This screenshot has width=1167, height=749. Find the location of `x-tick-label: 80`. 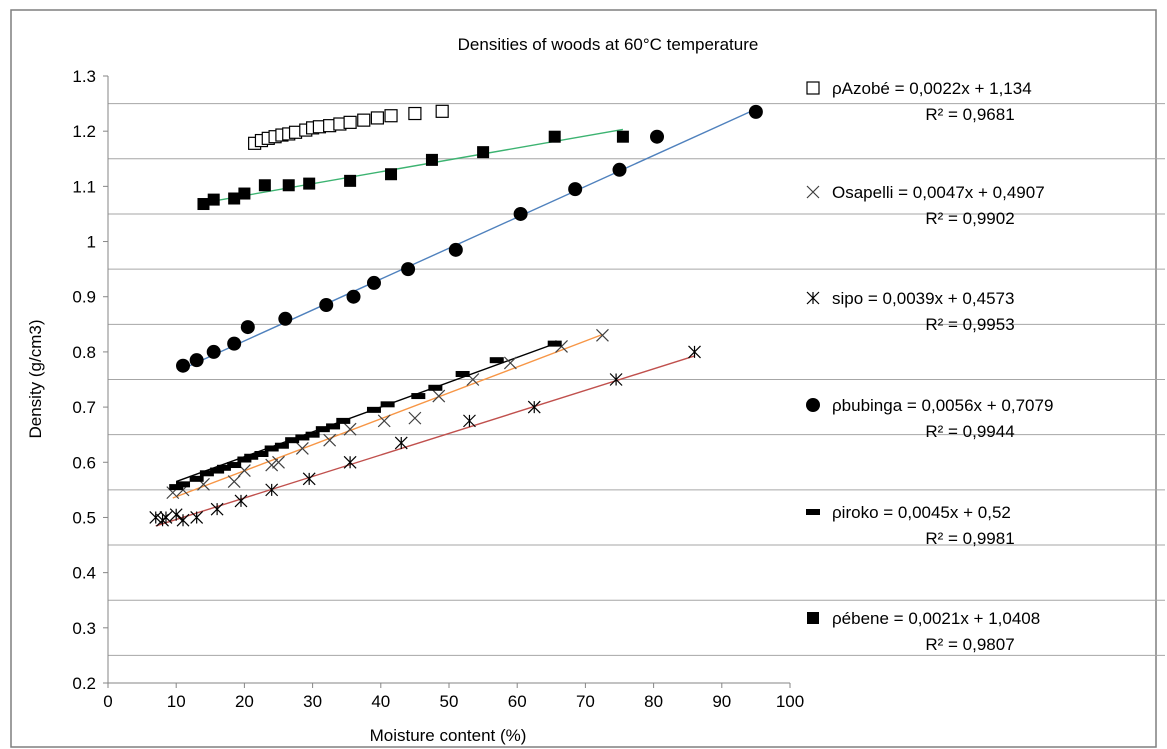

x-tick-label: 80 is located at coordinates (653, 701).